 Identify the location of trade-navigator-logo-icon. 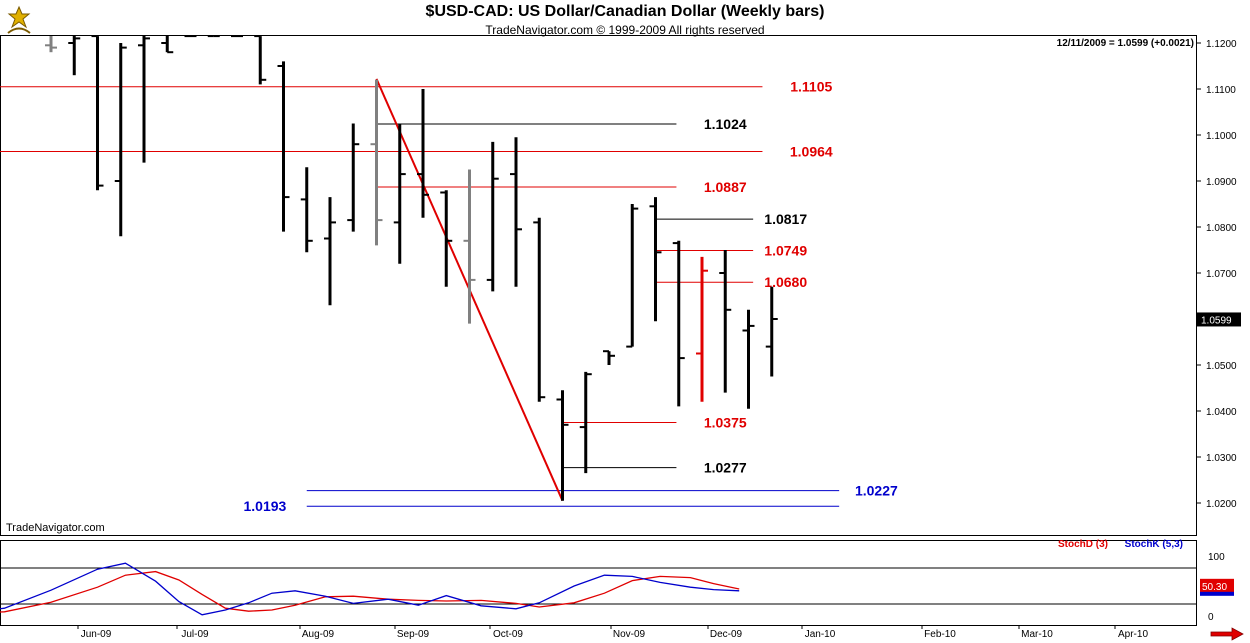
(19, 21).